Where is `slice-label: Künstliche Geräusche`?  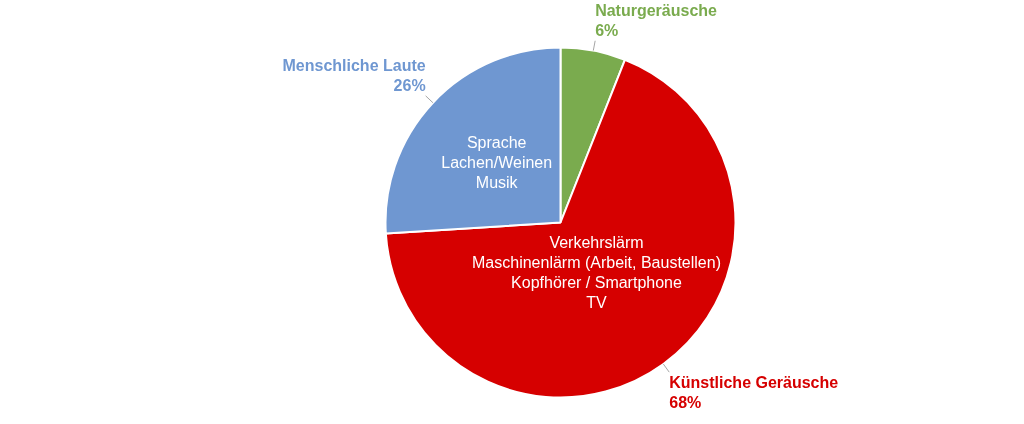
slice-label: Künstliche Geräusche is located at coordinates (754, 383).